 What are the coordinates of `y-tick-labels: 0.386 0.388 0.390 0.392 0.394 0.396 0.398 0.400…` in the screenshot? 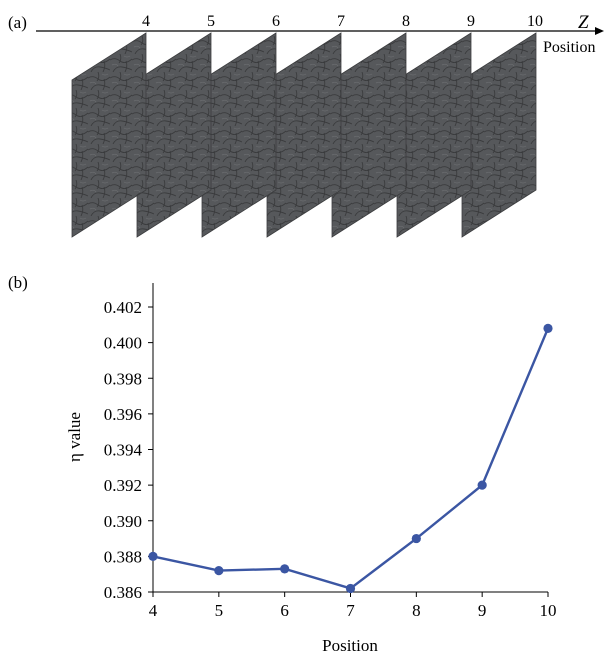 It's located at (128, 450).